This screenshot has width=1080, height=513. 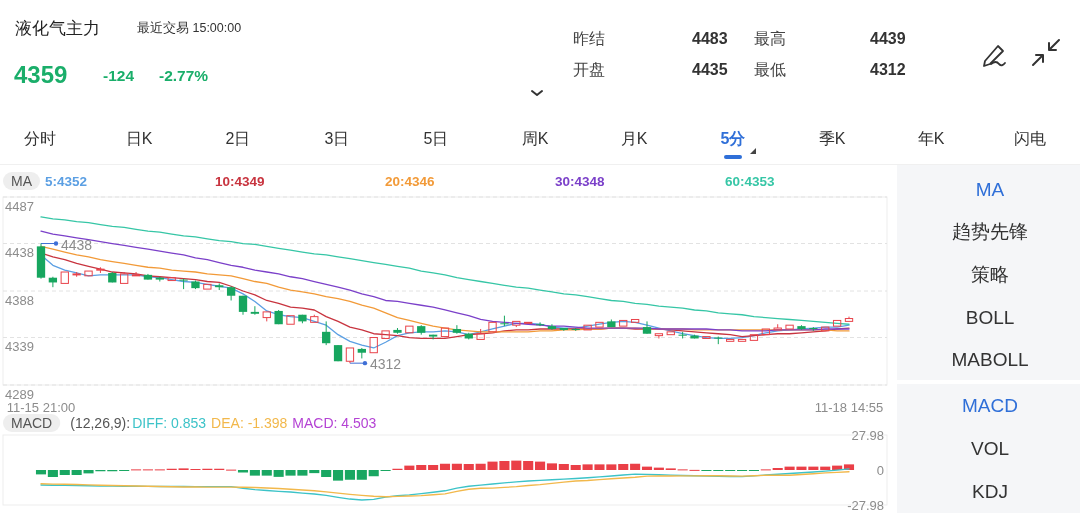 What do you see at coordinates (410, 181) in the screenshot?
I see `text: 20:4346` at bounding box center [410, 181].